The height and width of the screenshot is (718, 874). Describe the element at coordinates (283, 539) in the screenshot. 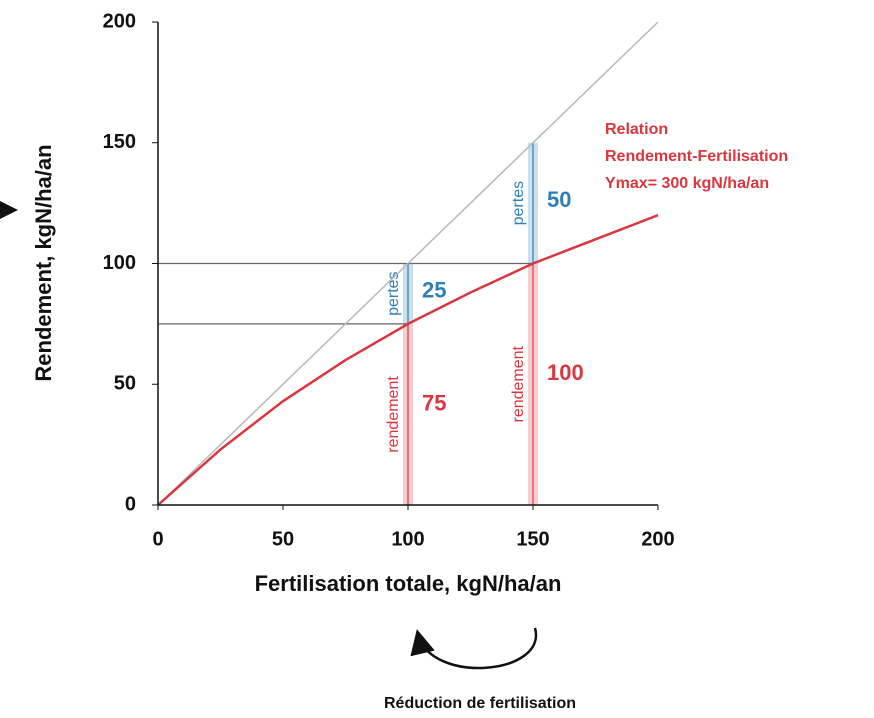

I see `x-tick-label: 50` at that location.